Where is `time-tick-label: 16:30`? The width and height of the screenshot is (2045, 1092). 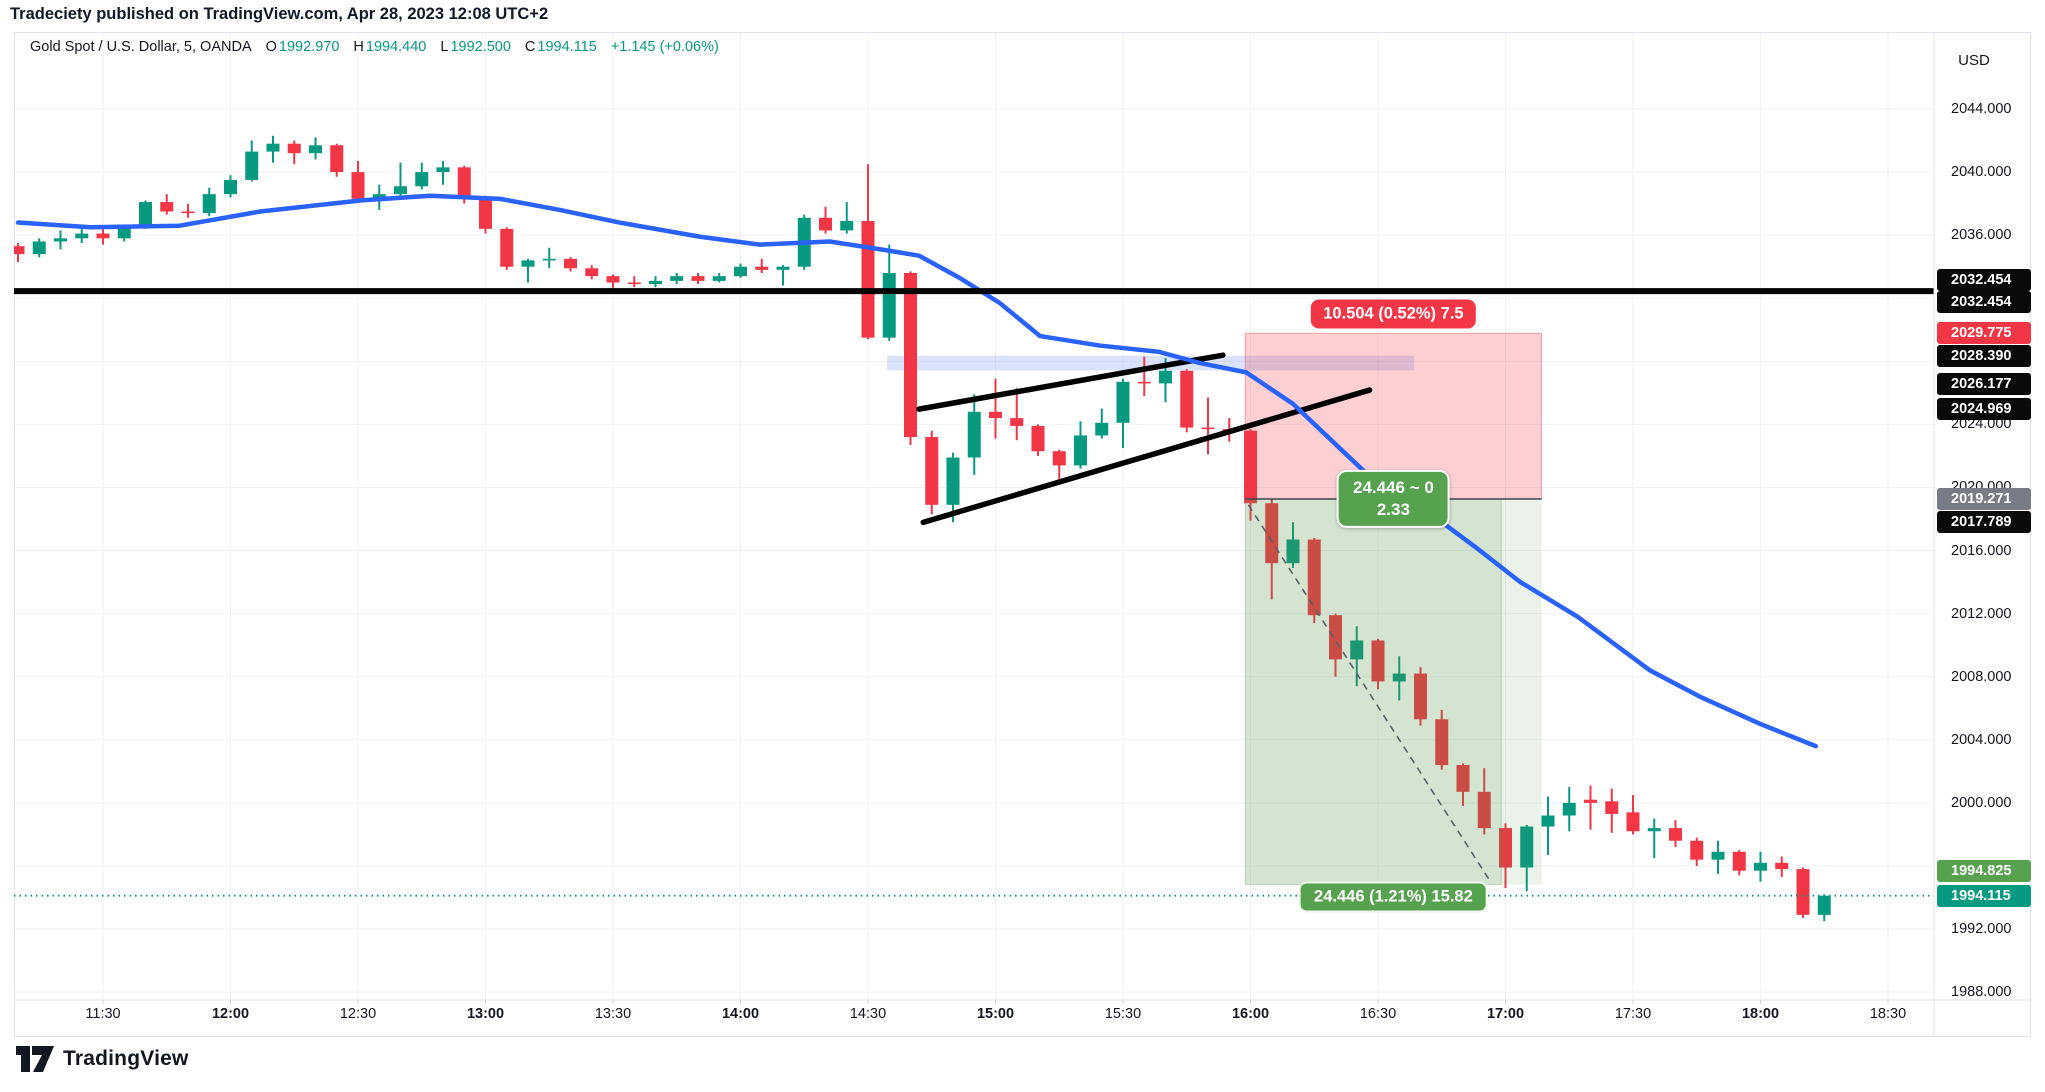 time-tick-label: 16:30 is located at coordinates (1378, 1014).